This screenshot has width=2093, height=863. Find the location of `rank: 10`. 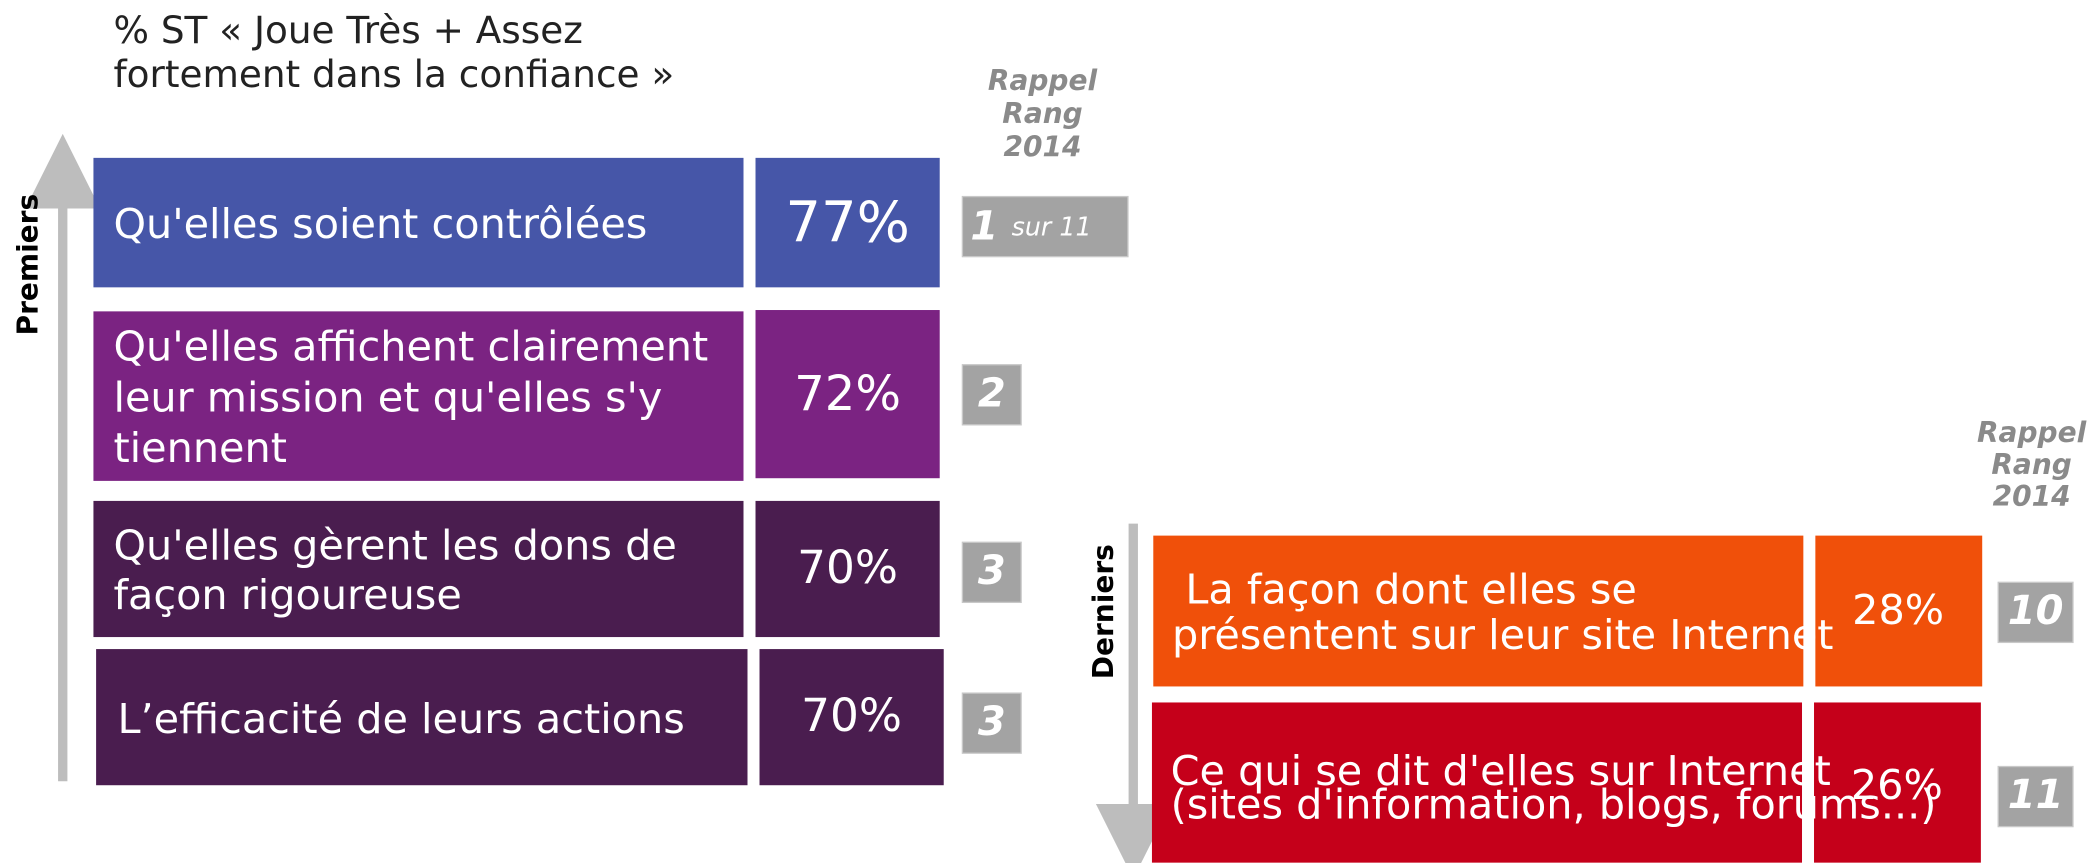

rank: 10 is located at coordinates (2036, 611).